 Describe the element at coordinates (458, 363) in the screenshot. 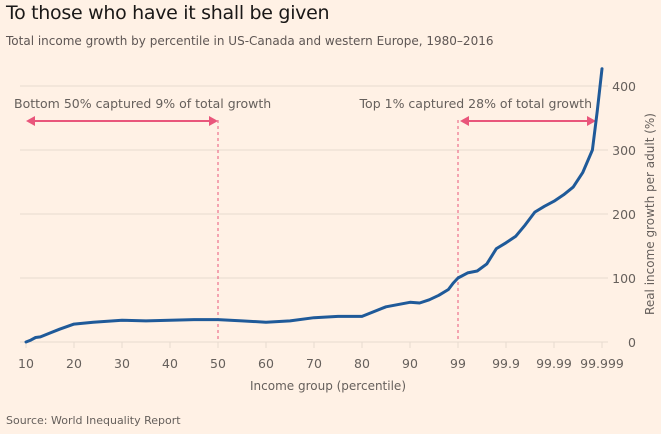

I see `x-tick-label: 99` at that location.